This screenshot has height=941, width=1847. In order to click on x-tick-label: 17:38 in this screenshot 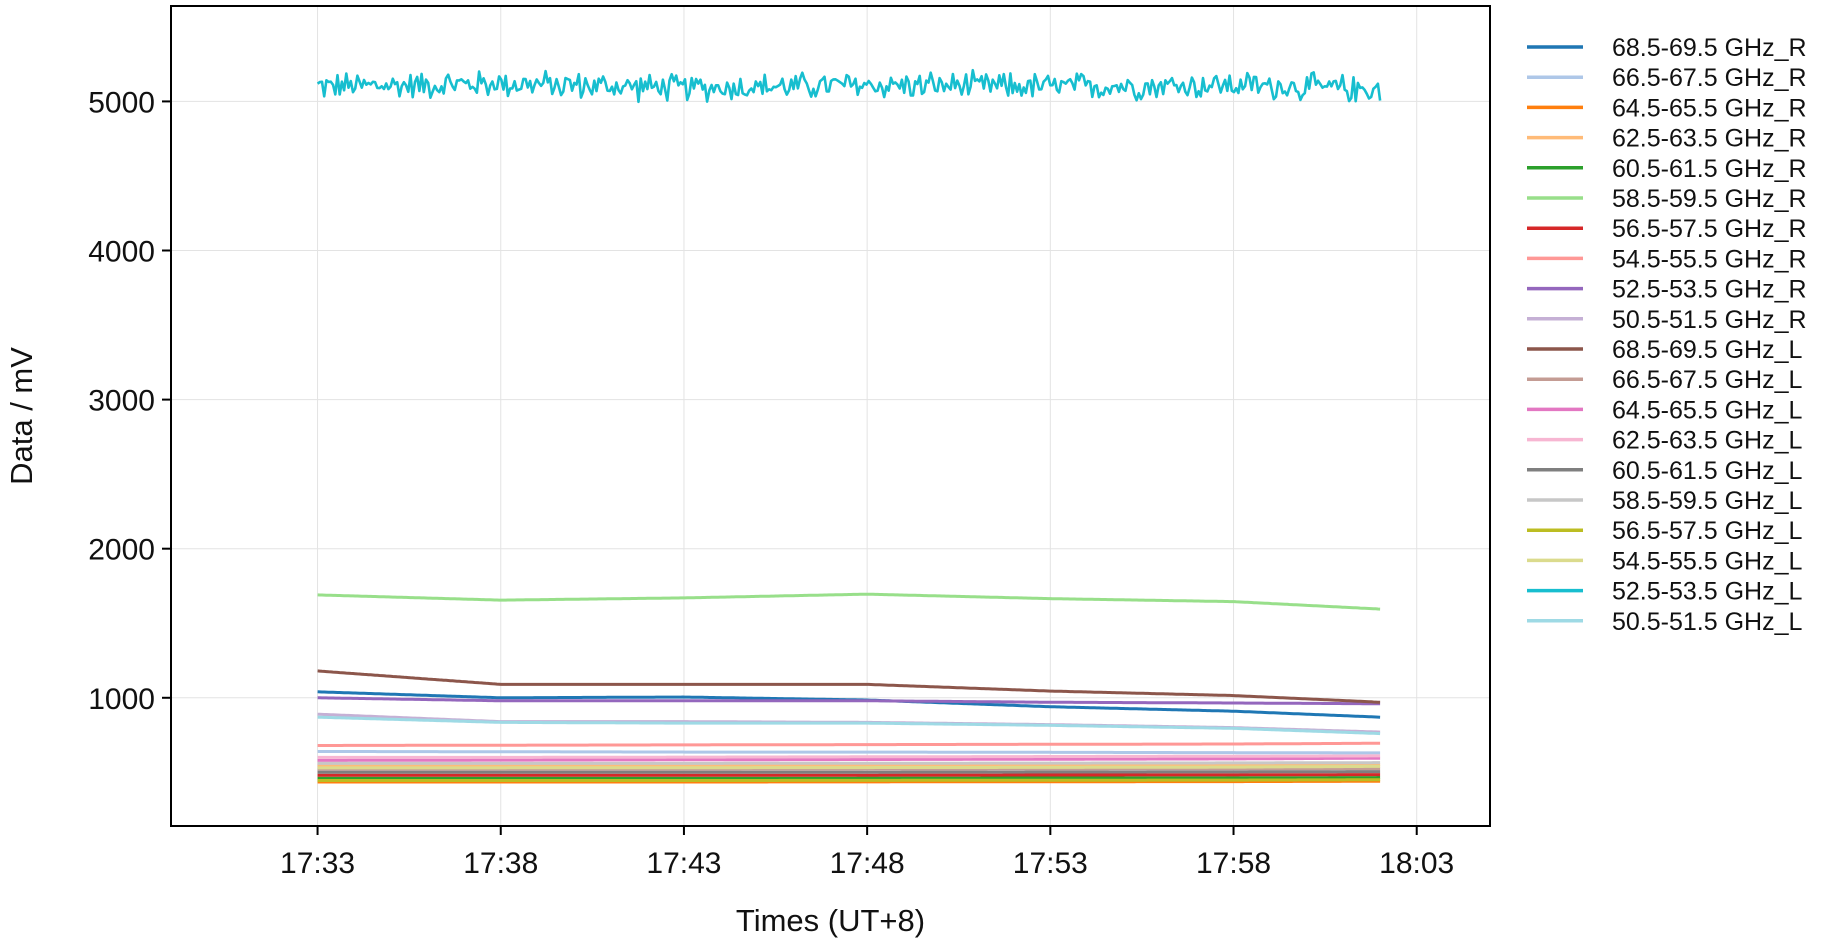, I will do `click(500, 863)`.